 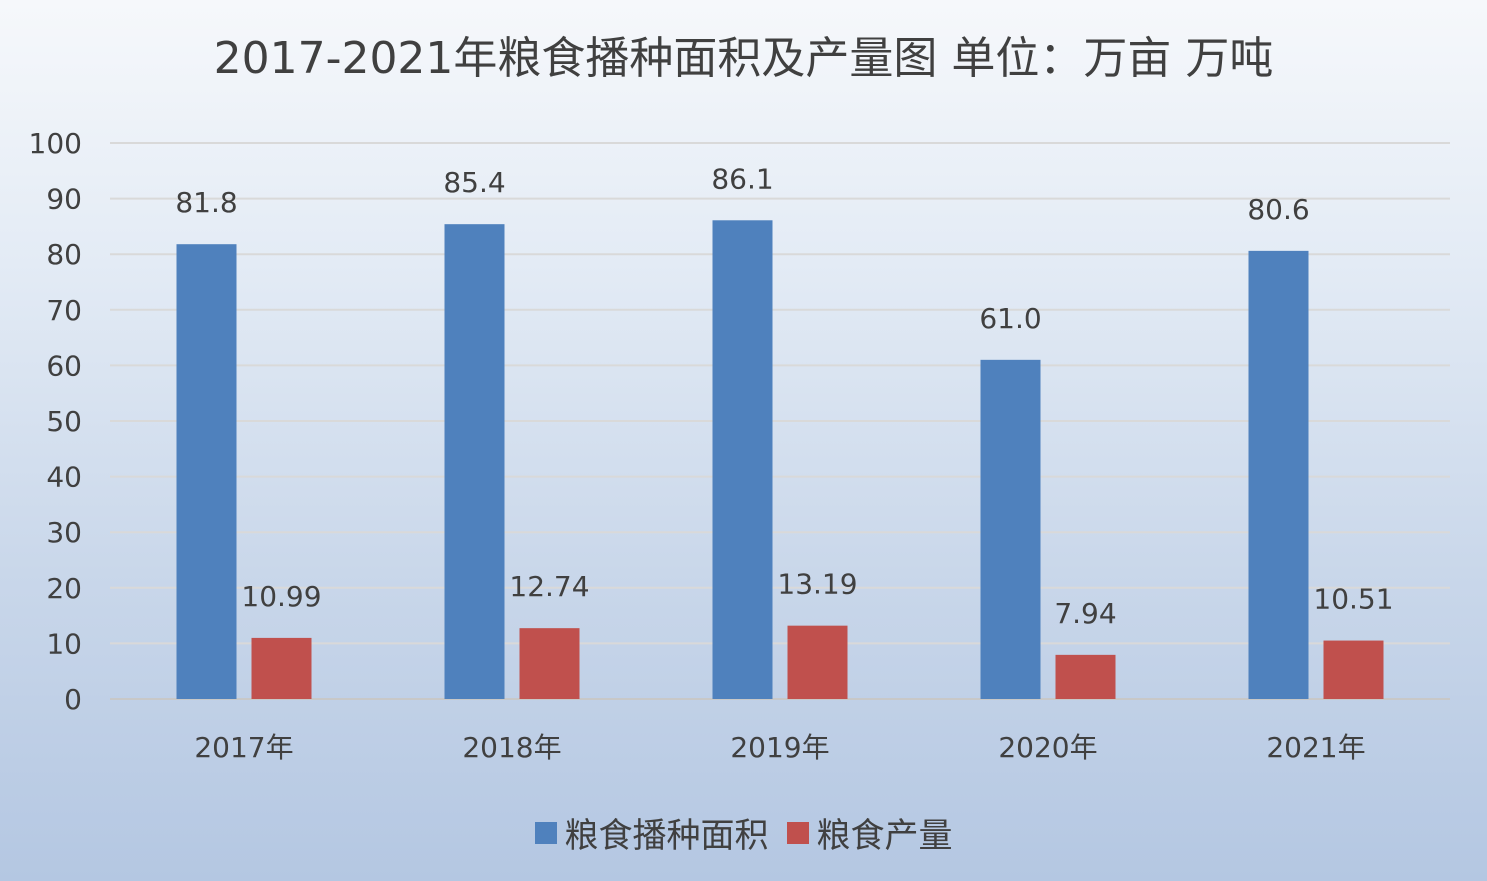 I want to click on legend-label-area: 粮食播种面积, so click(x=666, y=836).